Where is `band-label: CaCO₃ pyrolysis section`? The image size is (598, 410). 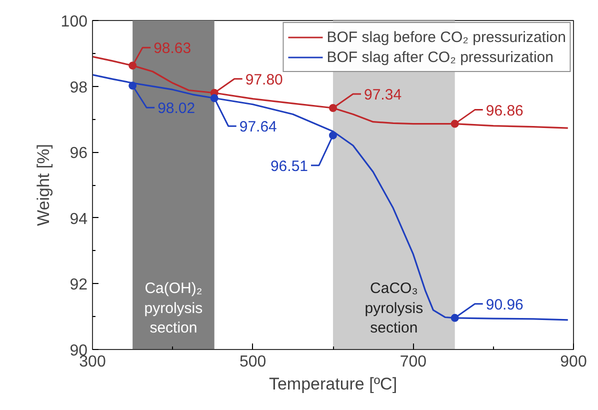 band-label: CaCO₃ pyrolysis section is located at coordinates (394, 308).